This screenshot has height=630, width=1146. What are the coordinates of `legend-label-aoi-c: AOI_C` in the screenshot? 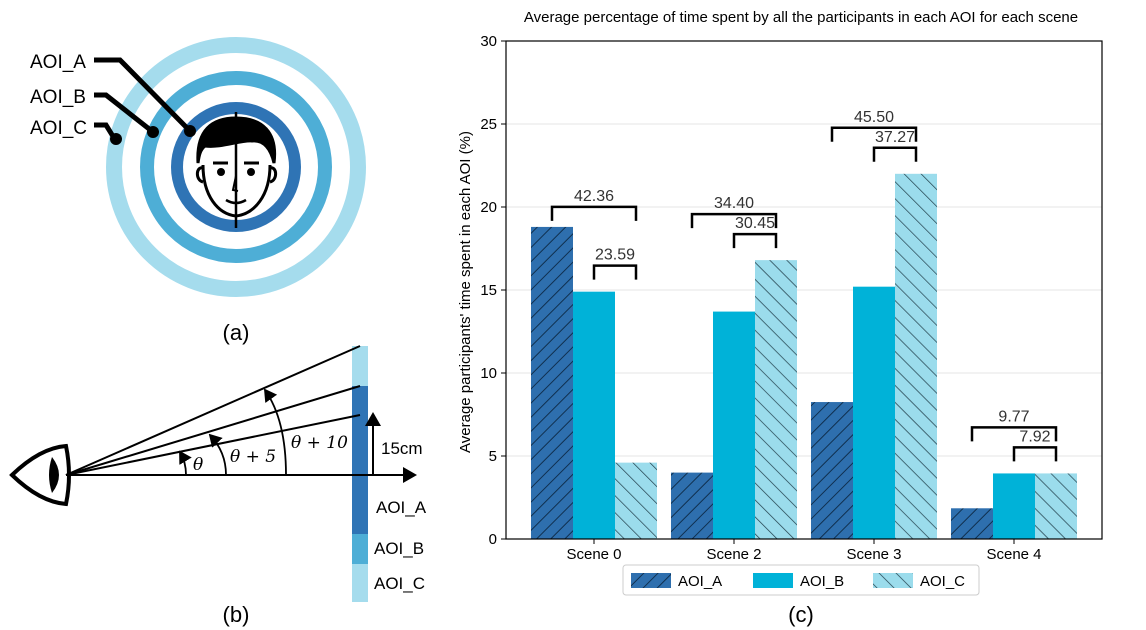 It's located at (942, 581).